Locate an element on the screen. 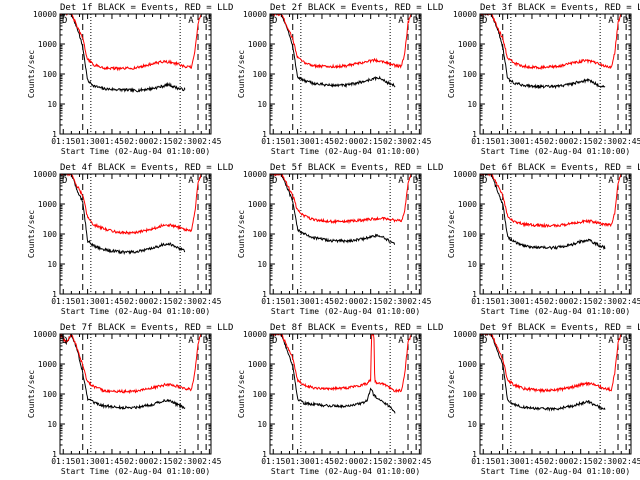 The height and width of the screenshot is (480, 640). chart-title: Det 6f BLACK = Events, RED = LLD is located at coordinates (560, 168).